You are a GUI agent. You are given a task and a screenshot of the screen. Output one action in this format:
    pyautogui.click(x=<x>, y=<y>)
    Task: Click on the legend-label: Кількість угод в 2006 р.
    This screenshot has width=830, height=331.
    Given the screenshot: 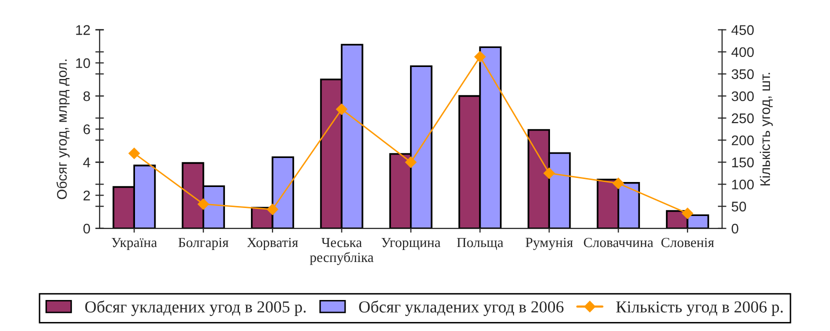 What is the action you would take?
    pyautogui.click(x=699, y=308)
    